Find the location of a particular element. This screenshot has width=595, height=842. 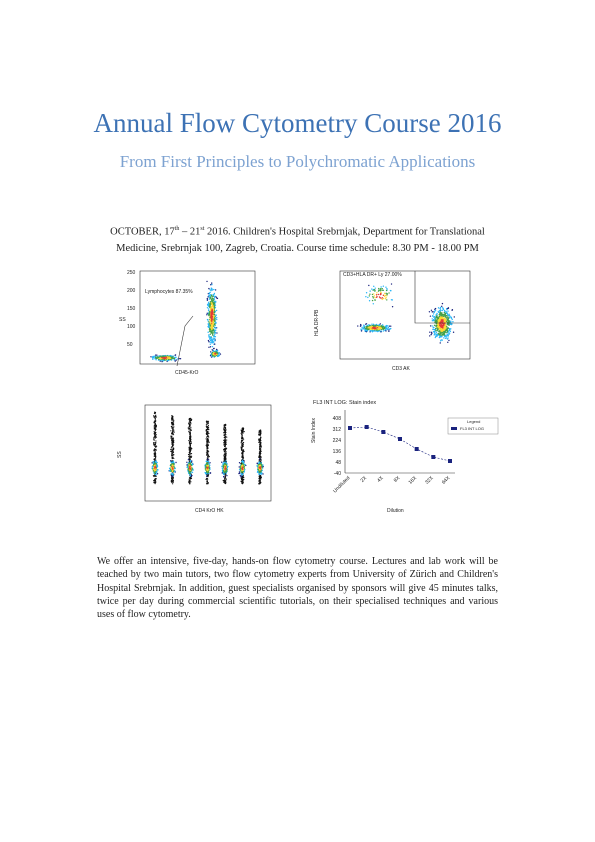

x-label: Dilution is located at coordinates (395, 511).